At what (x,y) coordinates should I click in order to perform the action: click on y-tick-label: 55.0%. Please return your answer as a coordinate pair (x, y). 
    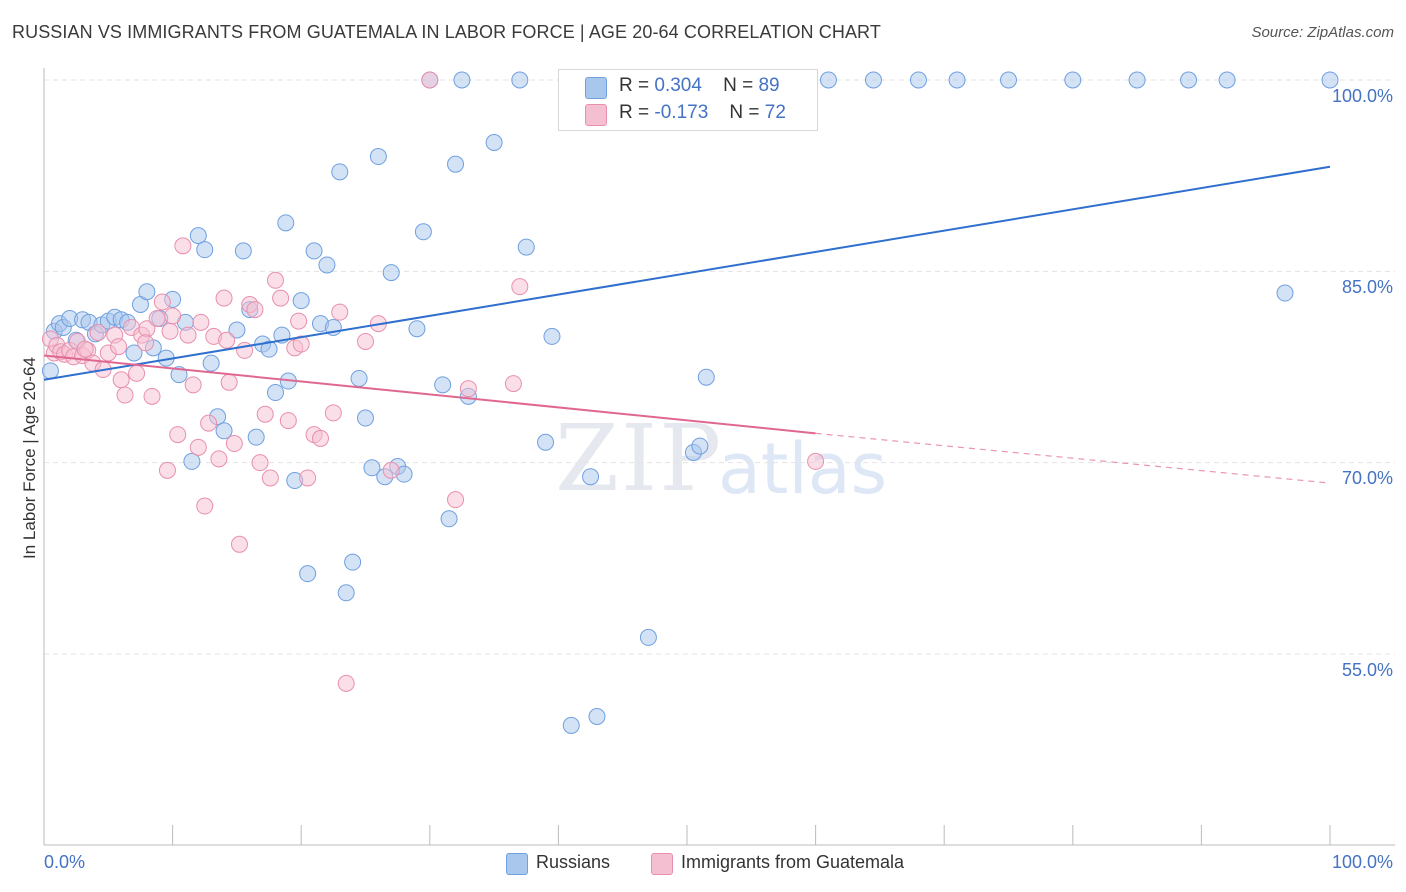
    Looking at the image, I should click on (1367, 670).